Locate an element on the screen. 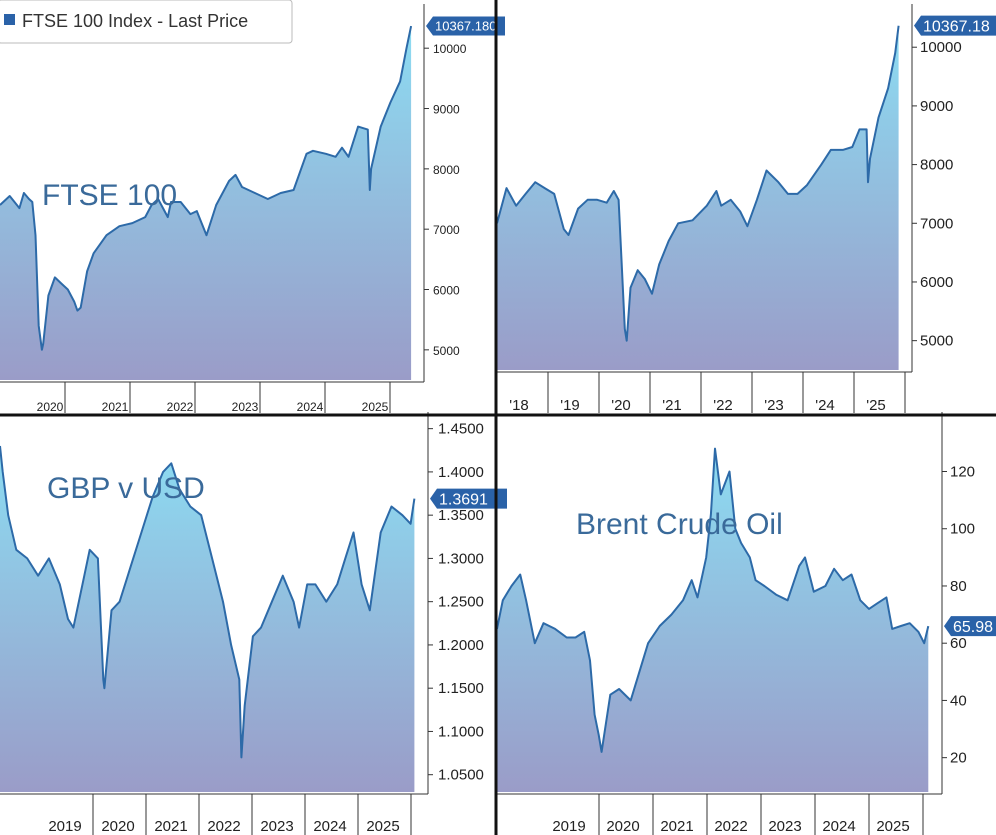 This screenshot has width=996, height=835. ftse-5y-xtick-label: 2024 is located at coordinates (310, 407).